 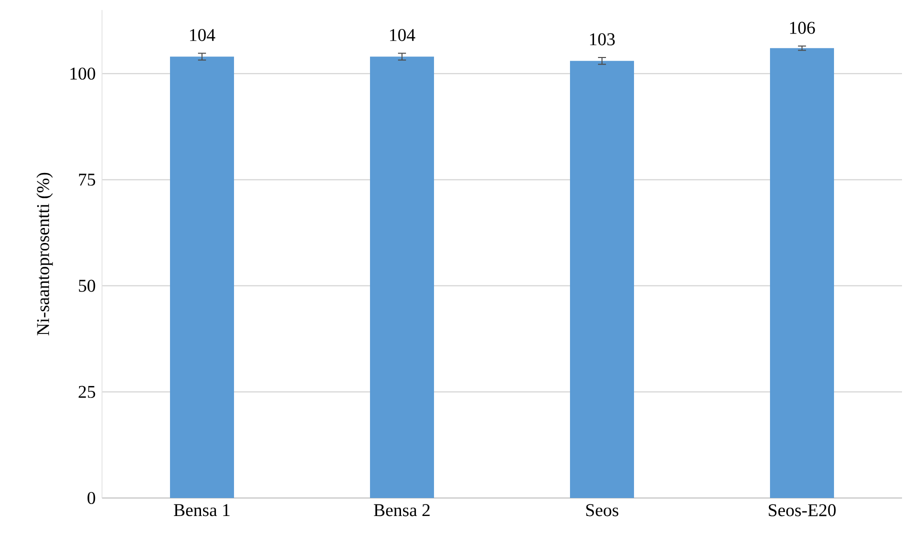 What do you see at coordinates (602, 39) in the screenshot?
I see `data-label: 103` at bounding box center [602, 39].